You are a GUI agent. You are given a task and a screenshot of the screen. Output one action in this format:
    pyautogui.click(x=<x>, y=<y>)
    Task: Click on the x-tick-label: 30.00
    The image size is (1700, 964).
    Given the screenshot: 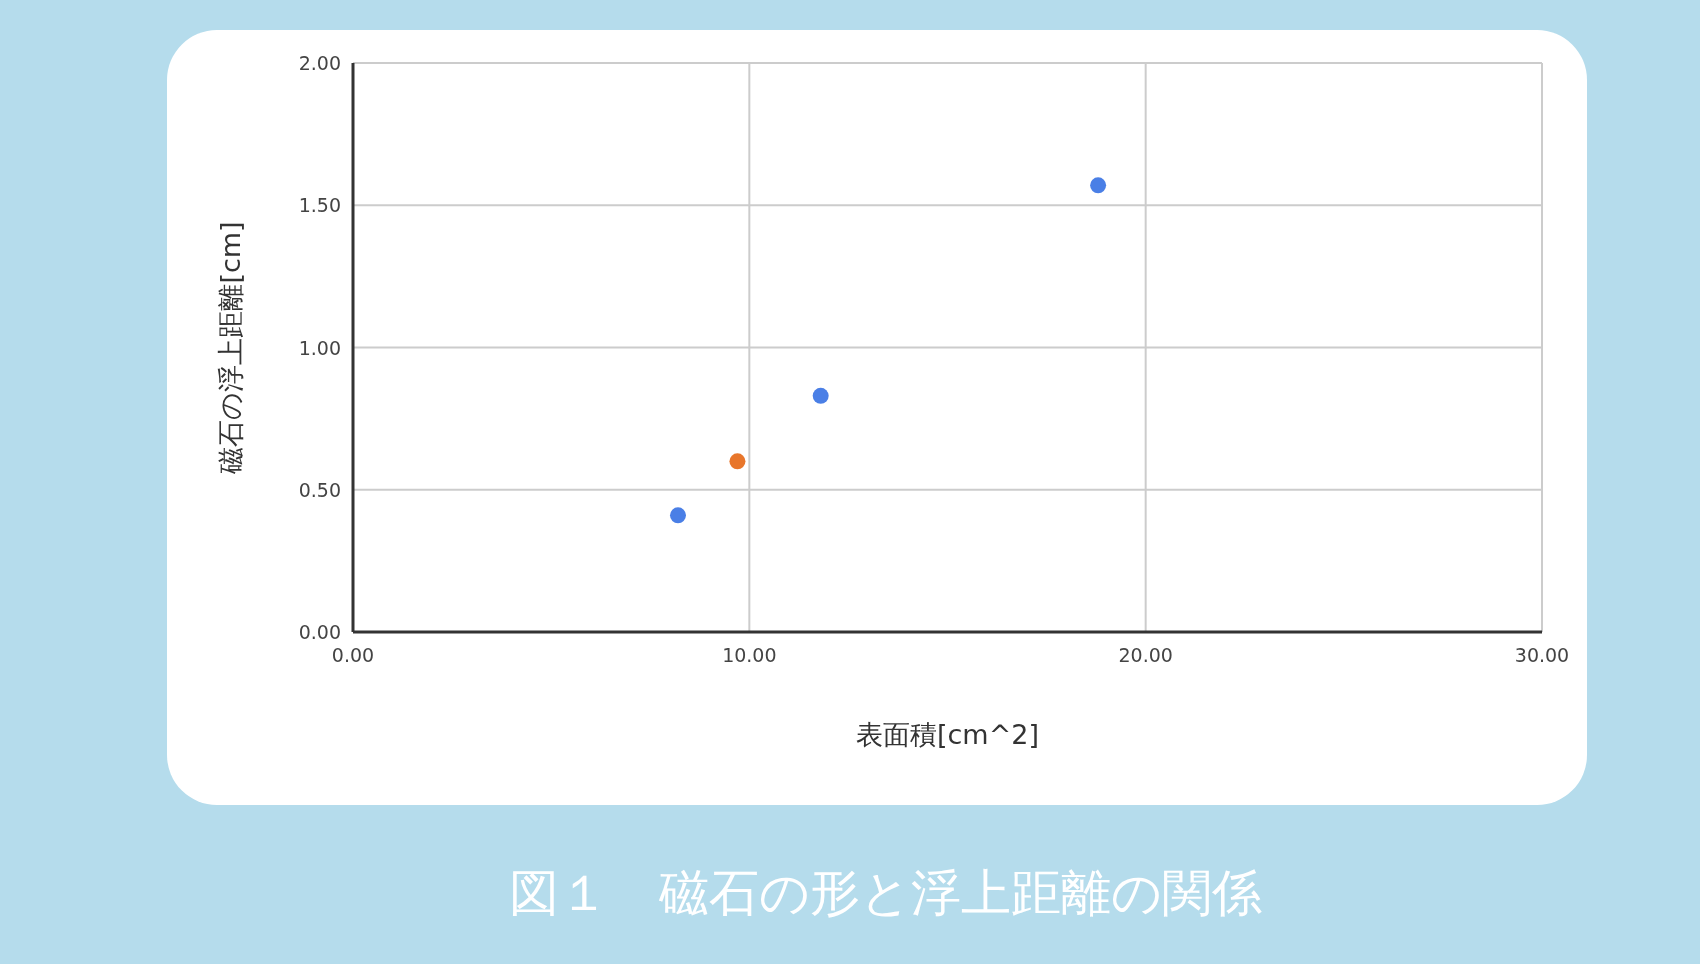 What is the action you would take?
    pyautogui.click(x=1542, y=655)
    